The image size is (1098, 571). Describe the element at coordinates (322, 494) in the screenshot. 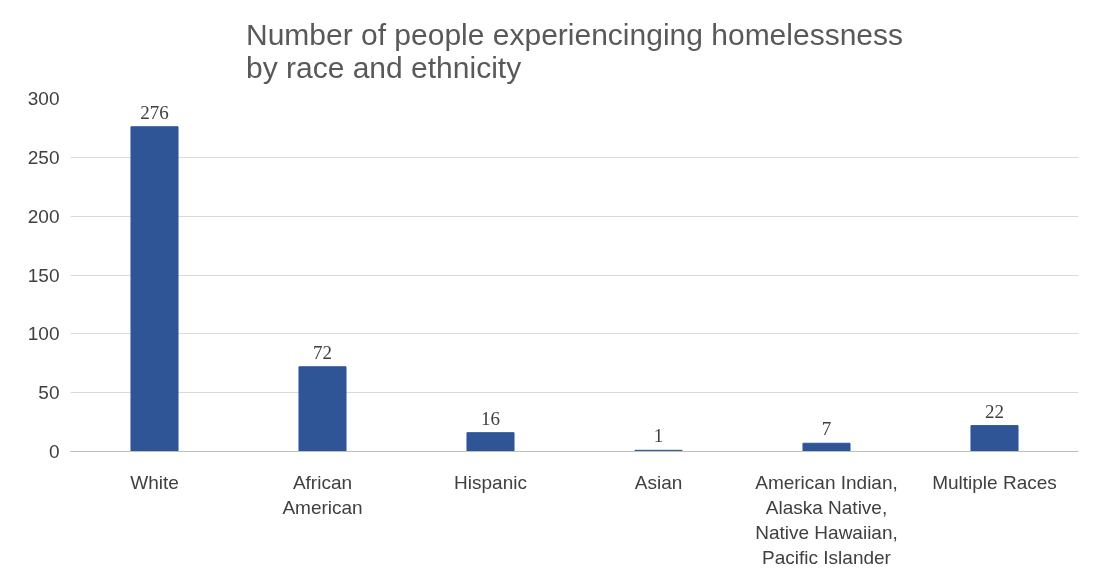

I see `x-tick-label: African American` at that location.